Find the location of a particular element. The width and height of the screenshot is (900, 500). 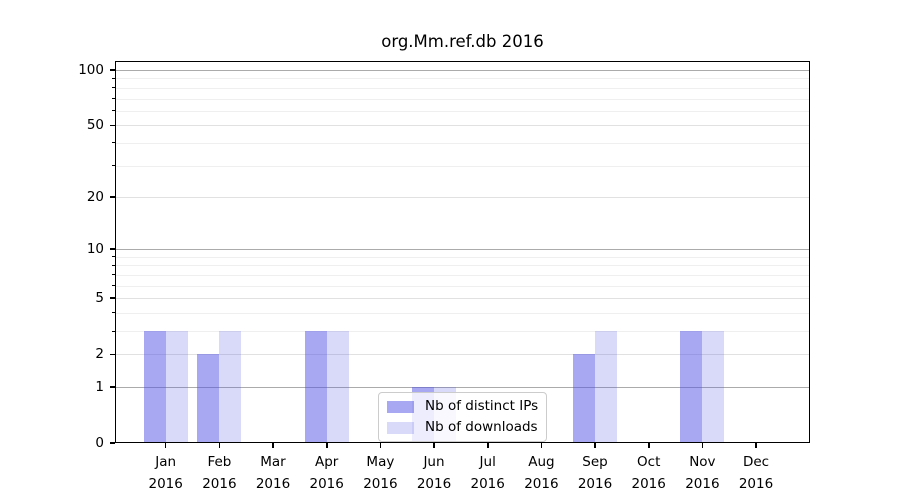

month-label: Aug is located at coordinates (541, 462).